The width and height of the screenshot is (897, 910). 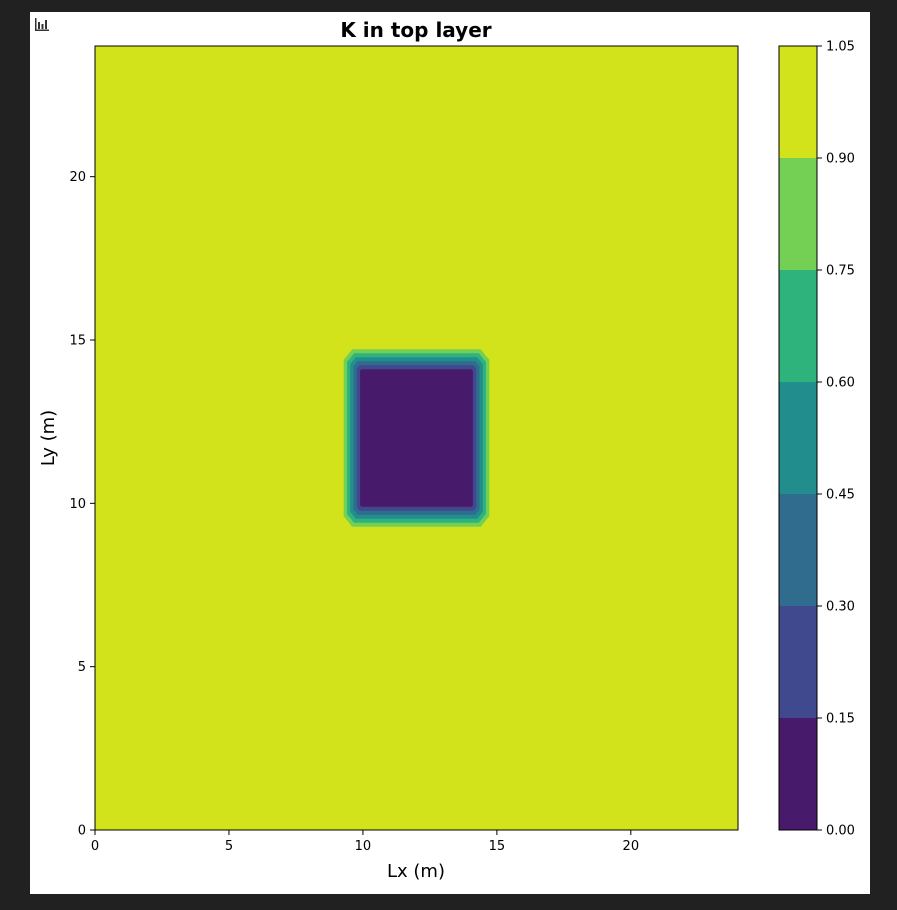 I want to click on y-tick-label-1: 5, so click(x=82, y=667).